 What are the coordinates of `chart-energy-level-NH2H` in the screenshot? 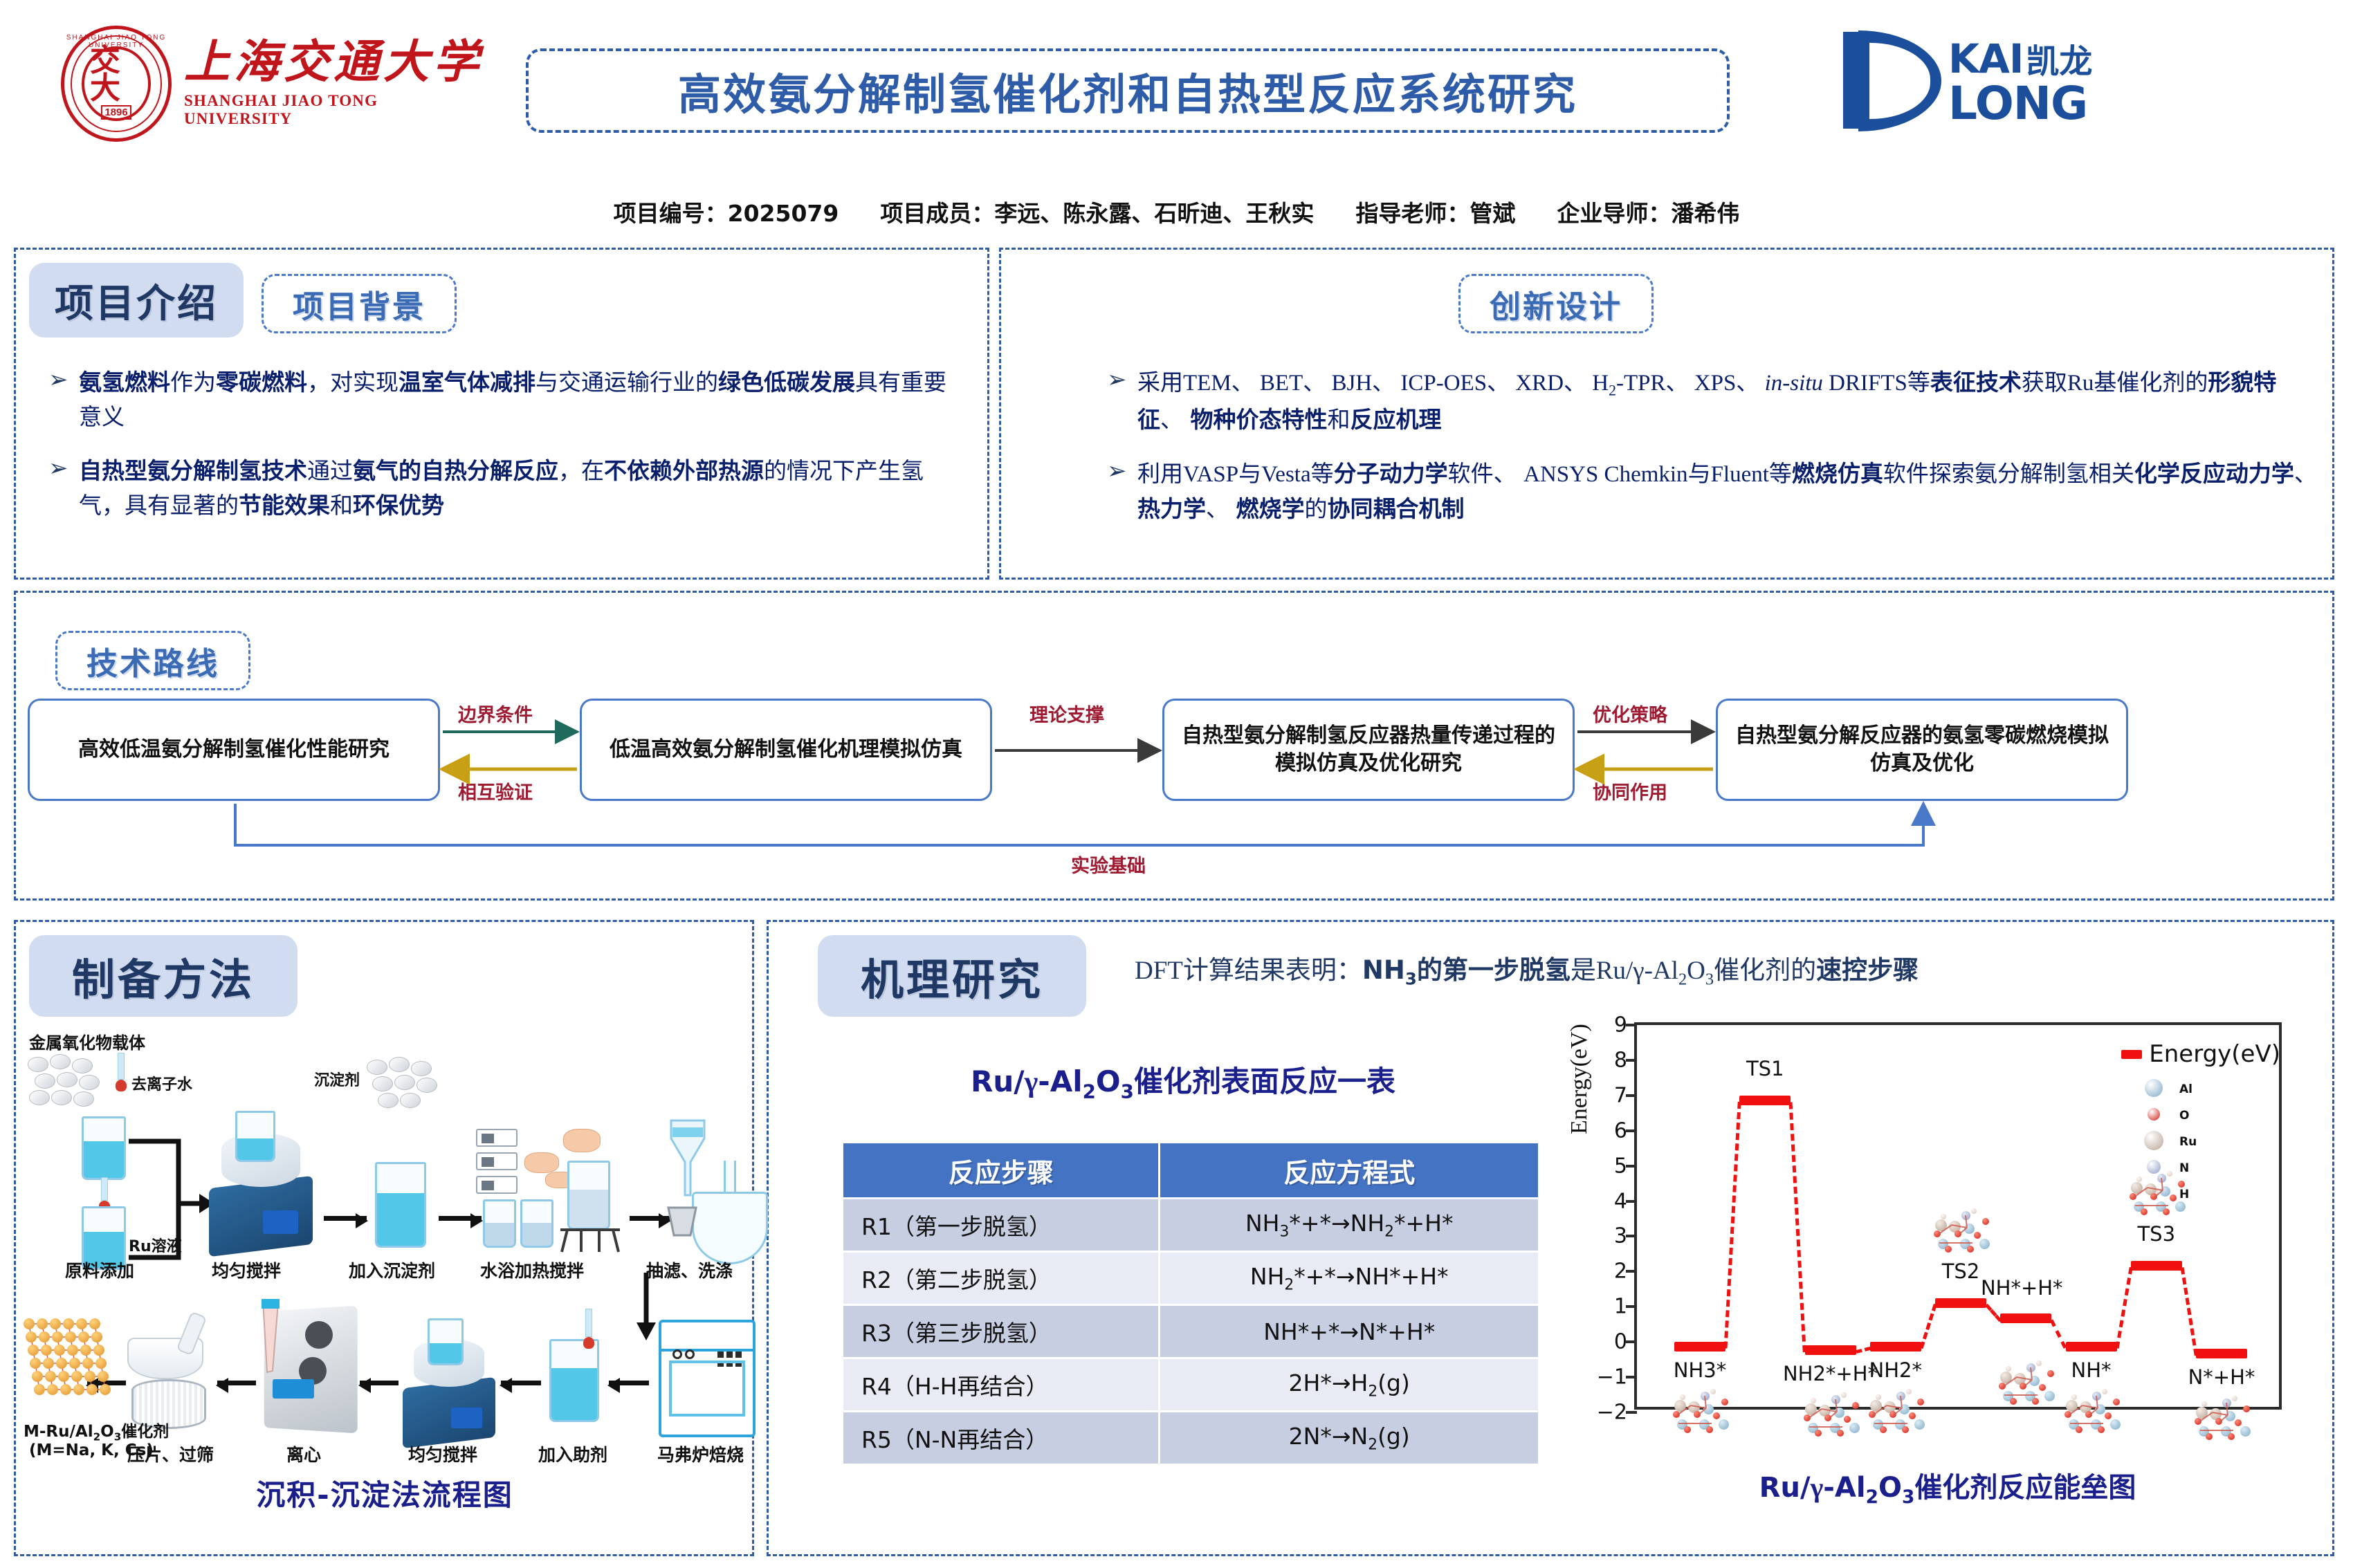 It's located at (1830, 1350).